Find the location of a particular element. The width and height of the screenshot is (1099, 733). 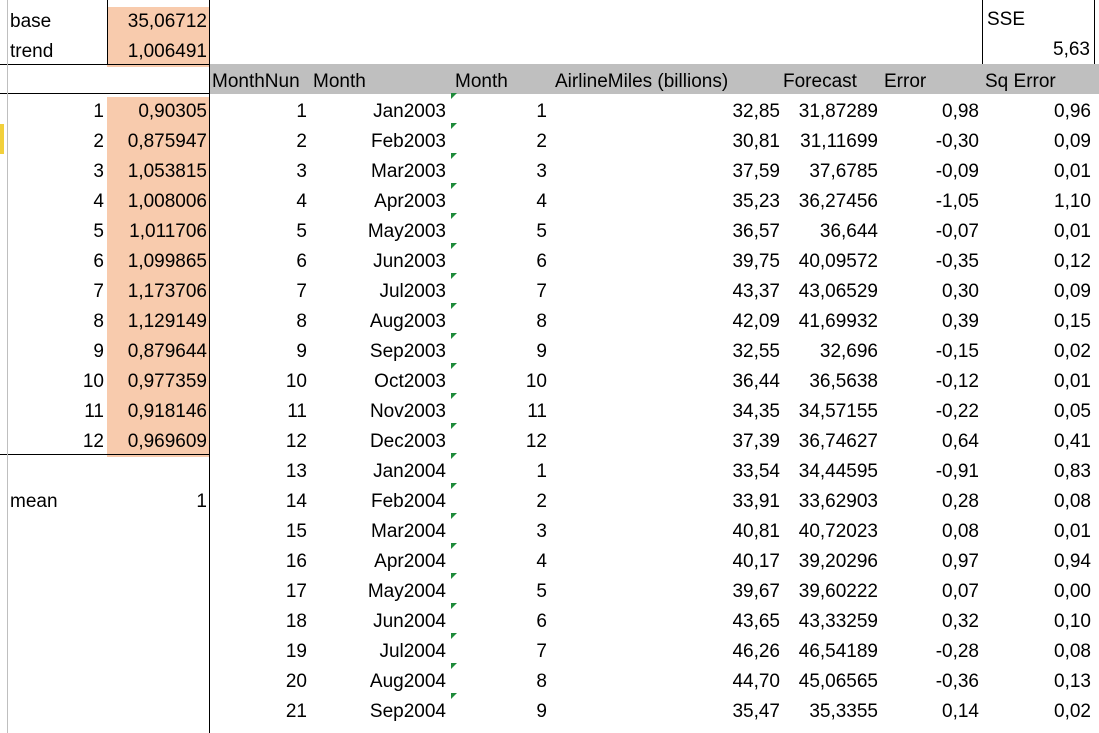

month-name-cell: Jan2003 is located at coordinates (409, 111).